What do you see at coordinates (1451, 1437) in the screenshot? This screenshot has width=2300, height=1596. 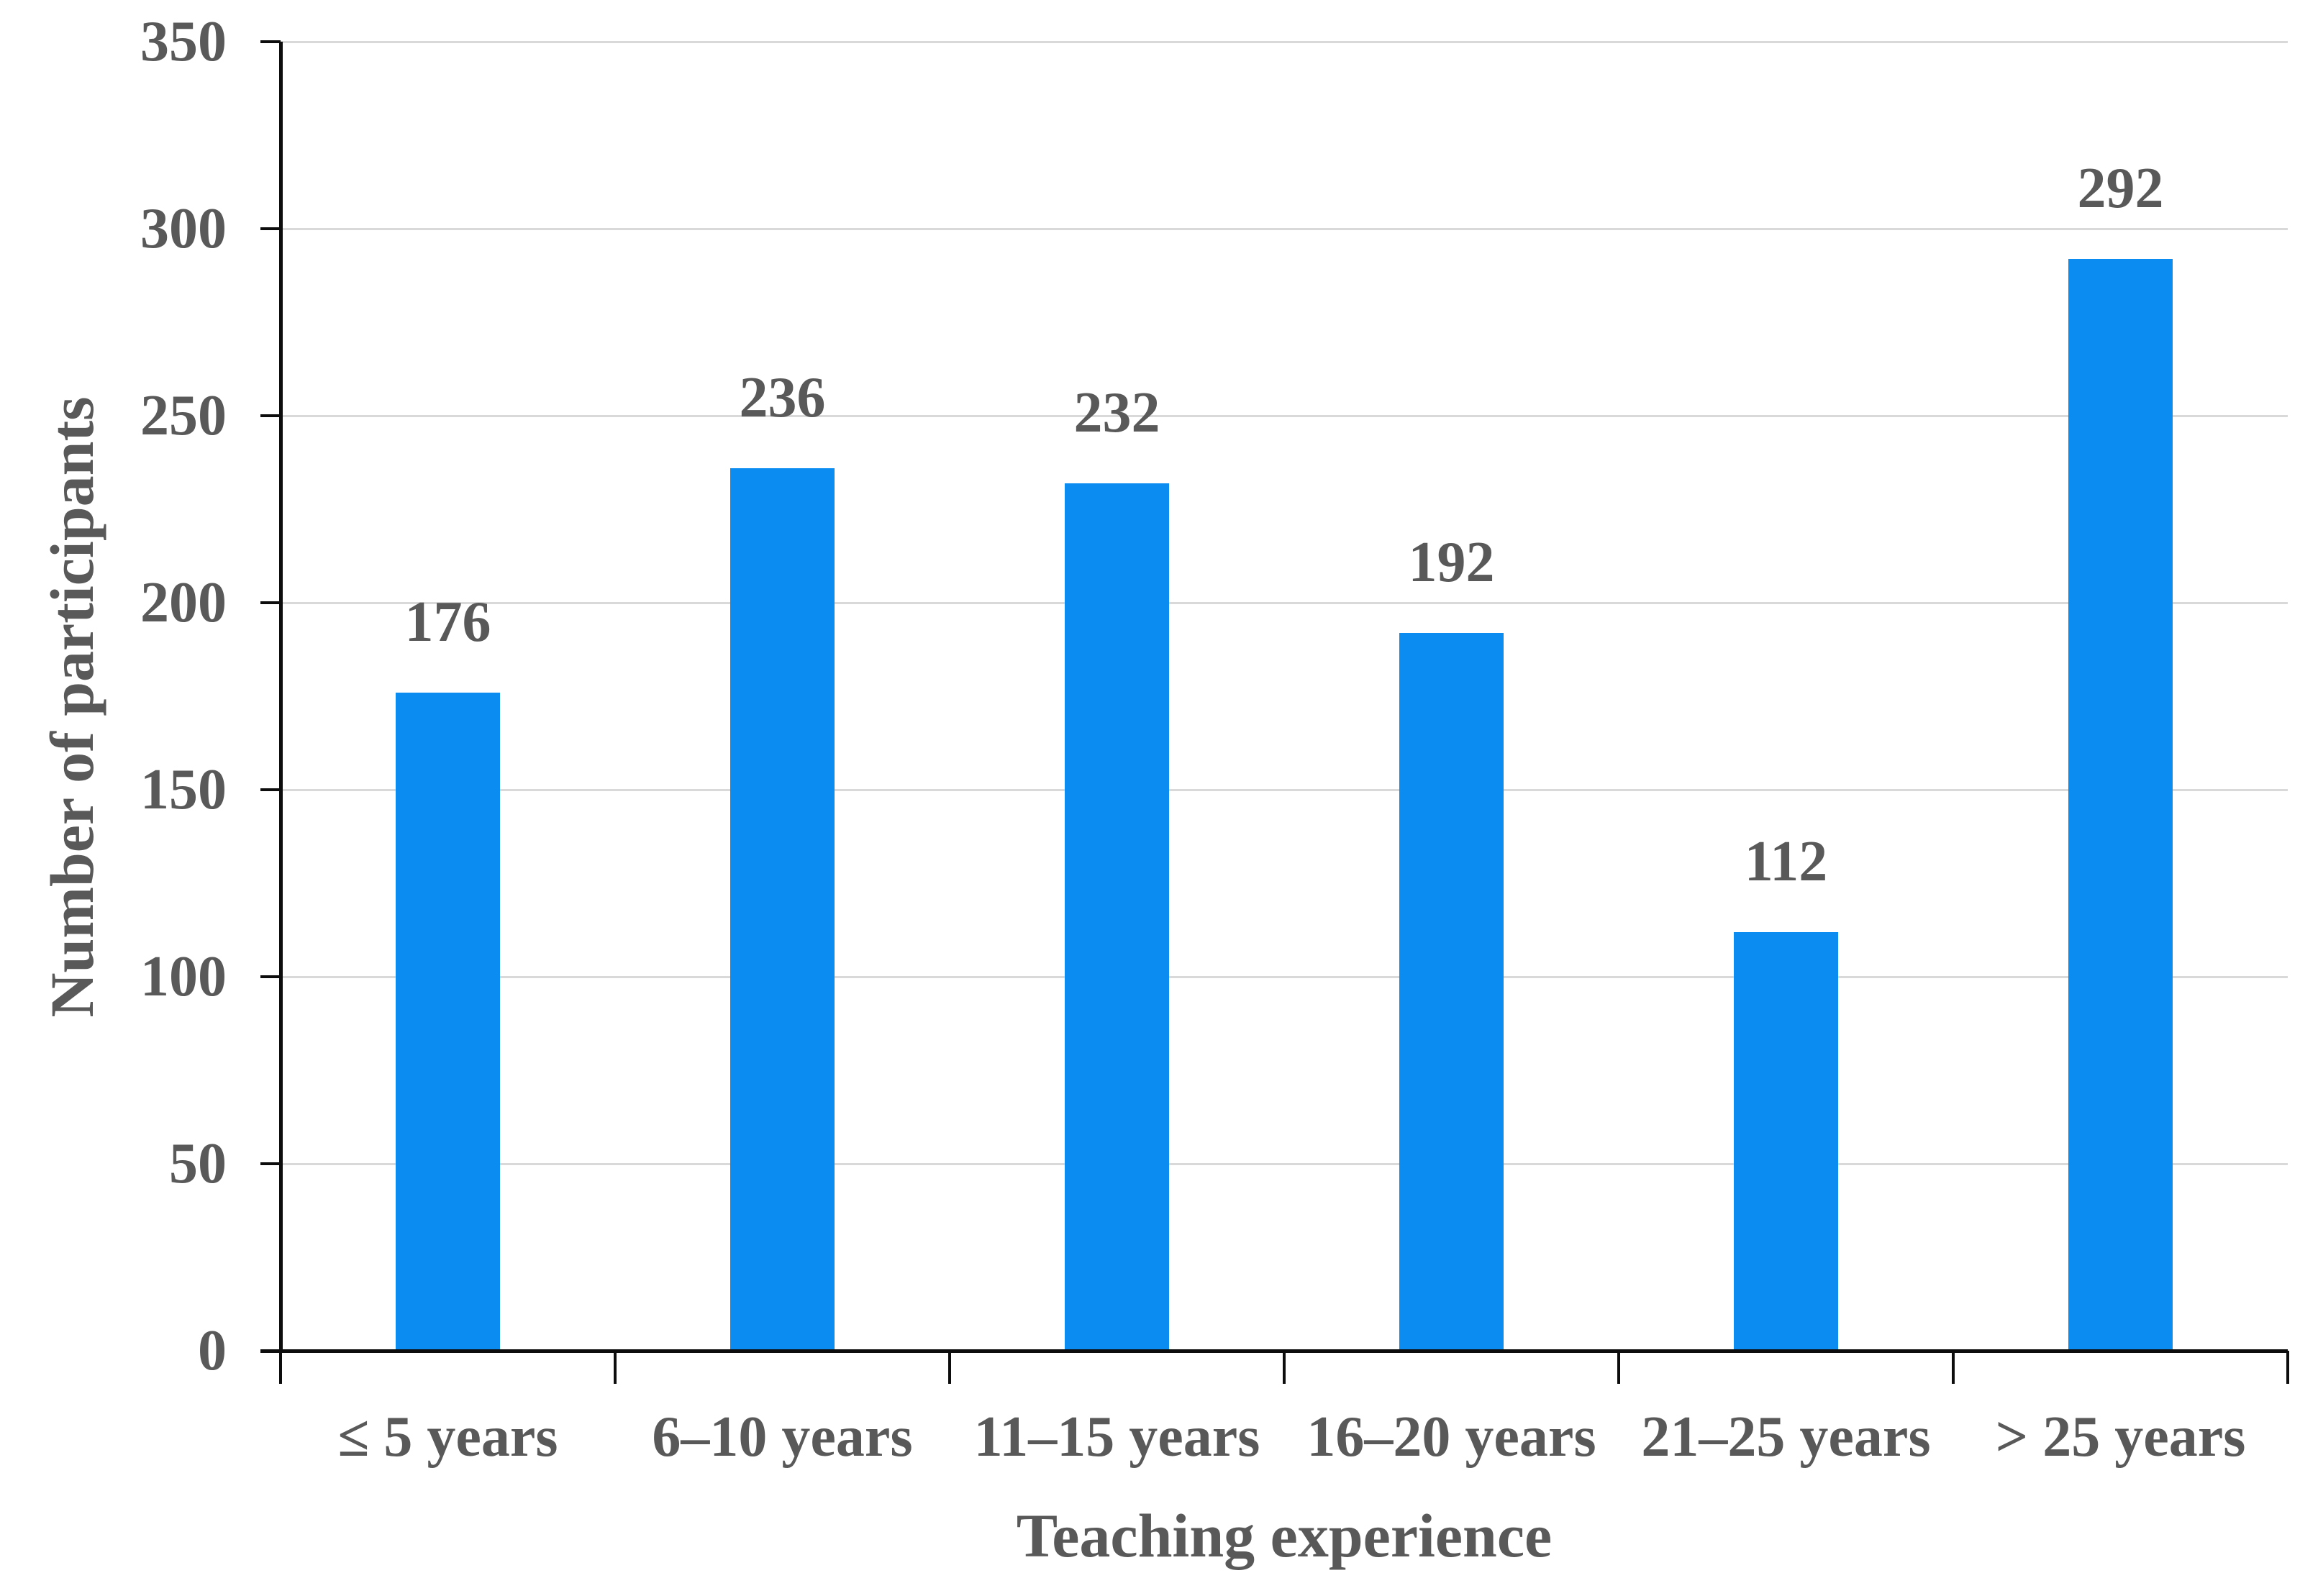 I see `x-tick-label: 16–20 years` at bounding box center [1451, 1437].